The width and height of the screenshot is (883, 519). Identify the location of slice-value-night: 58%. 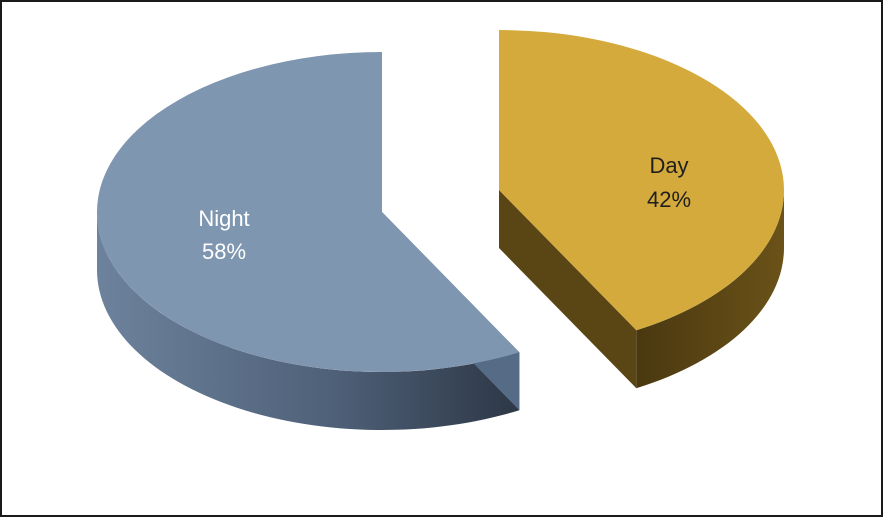
(224, 251).